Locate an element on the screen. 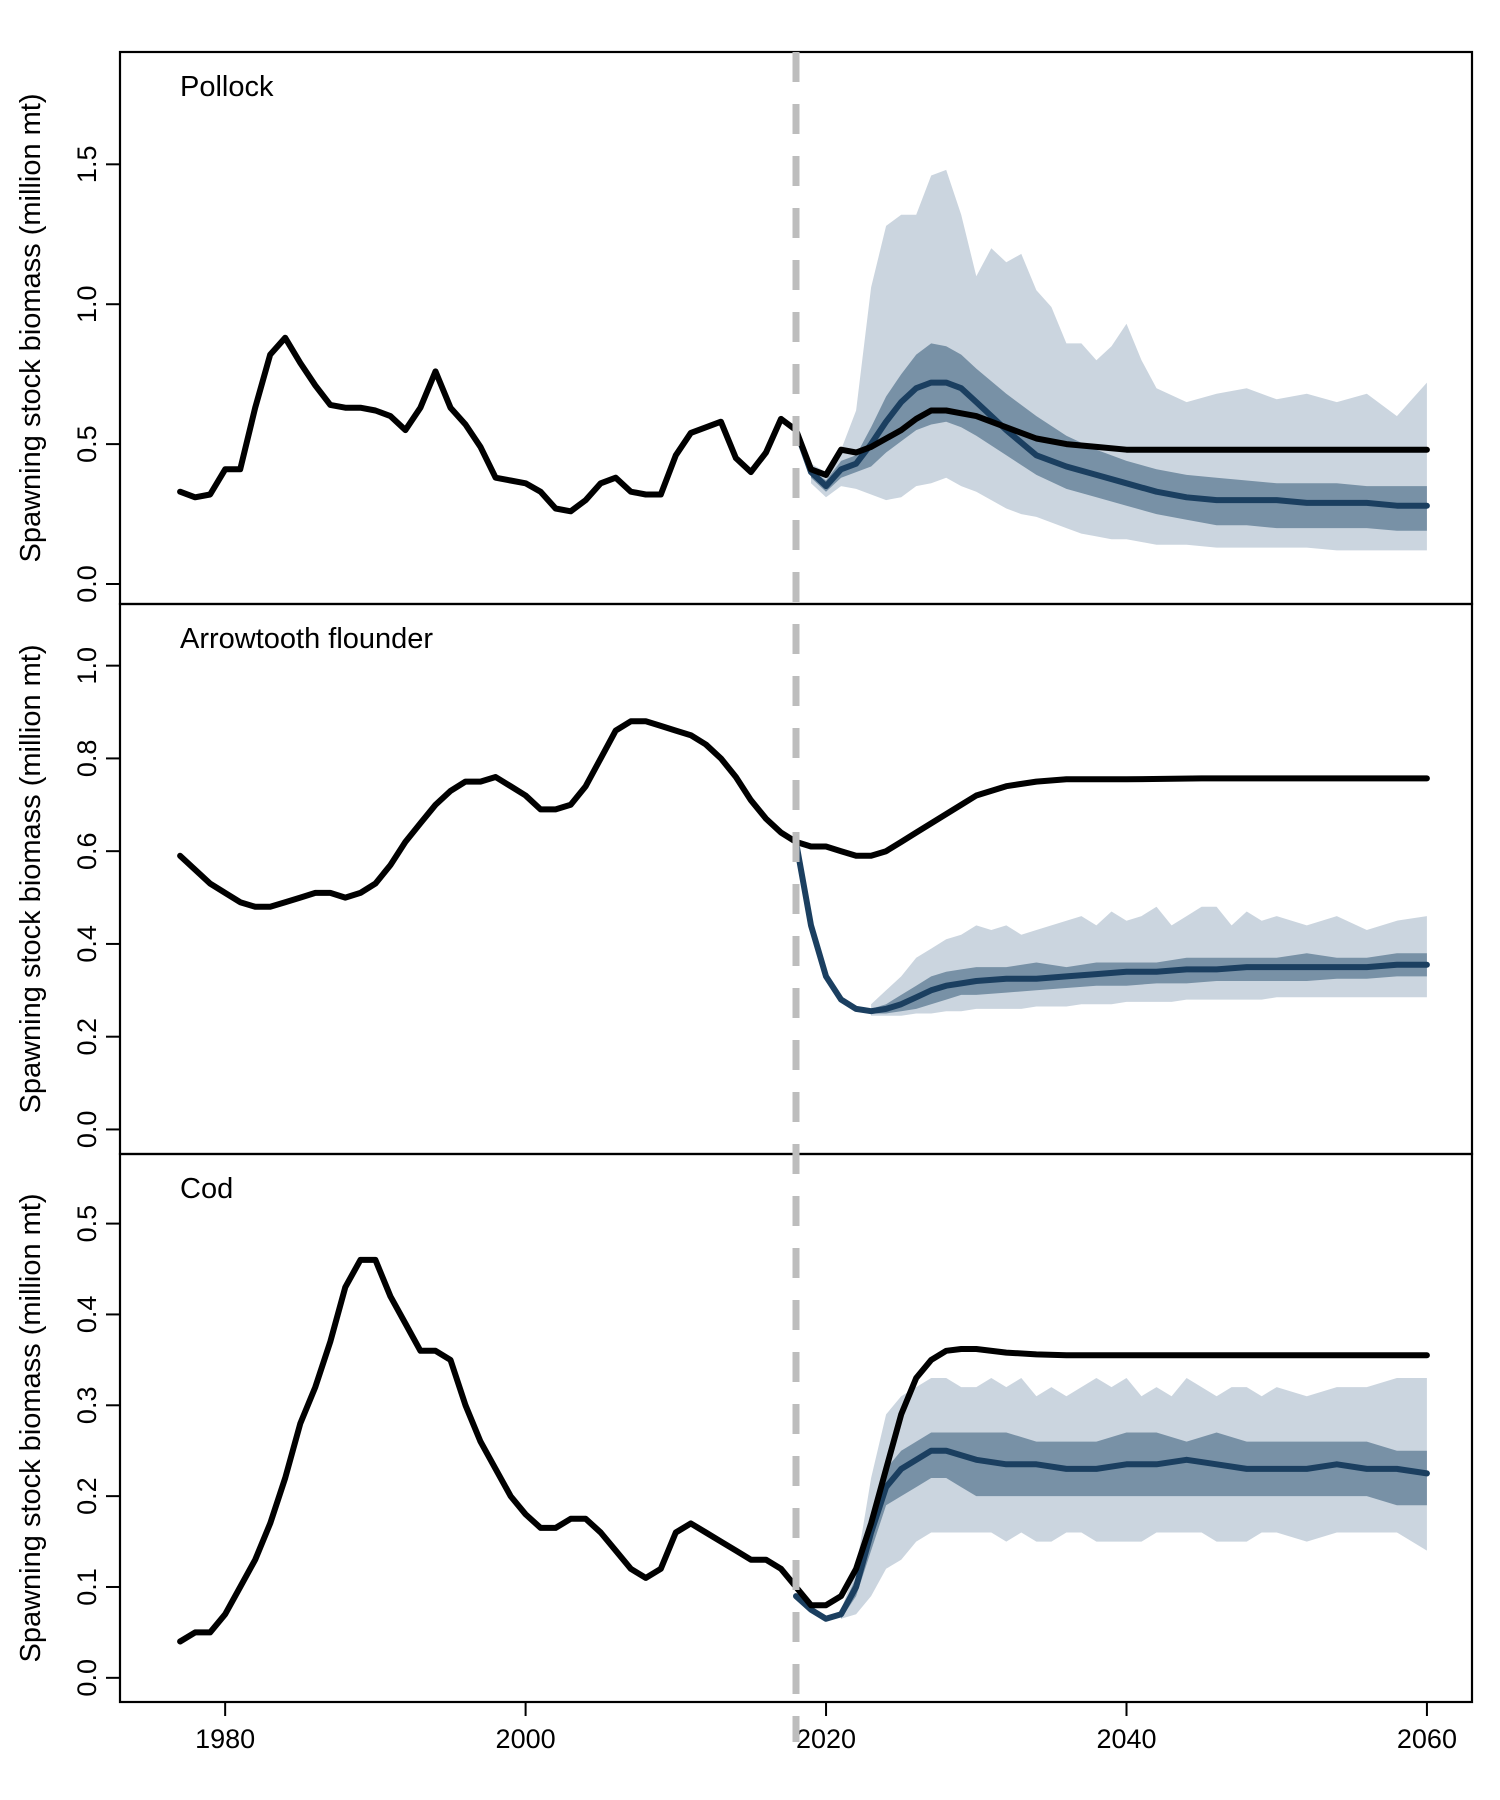  panel-title: Cod is located at coordinates (206, 1189).